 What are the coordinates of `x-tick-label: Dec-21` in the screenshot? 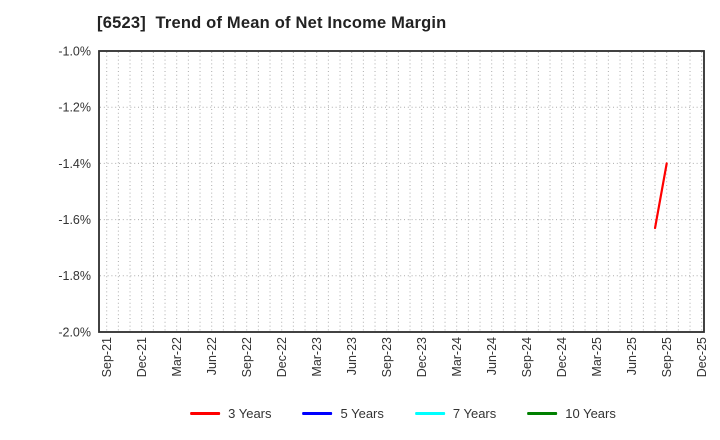 It's located at (142, 357).